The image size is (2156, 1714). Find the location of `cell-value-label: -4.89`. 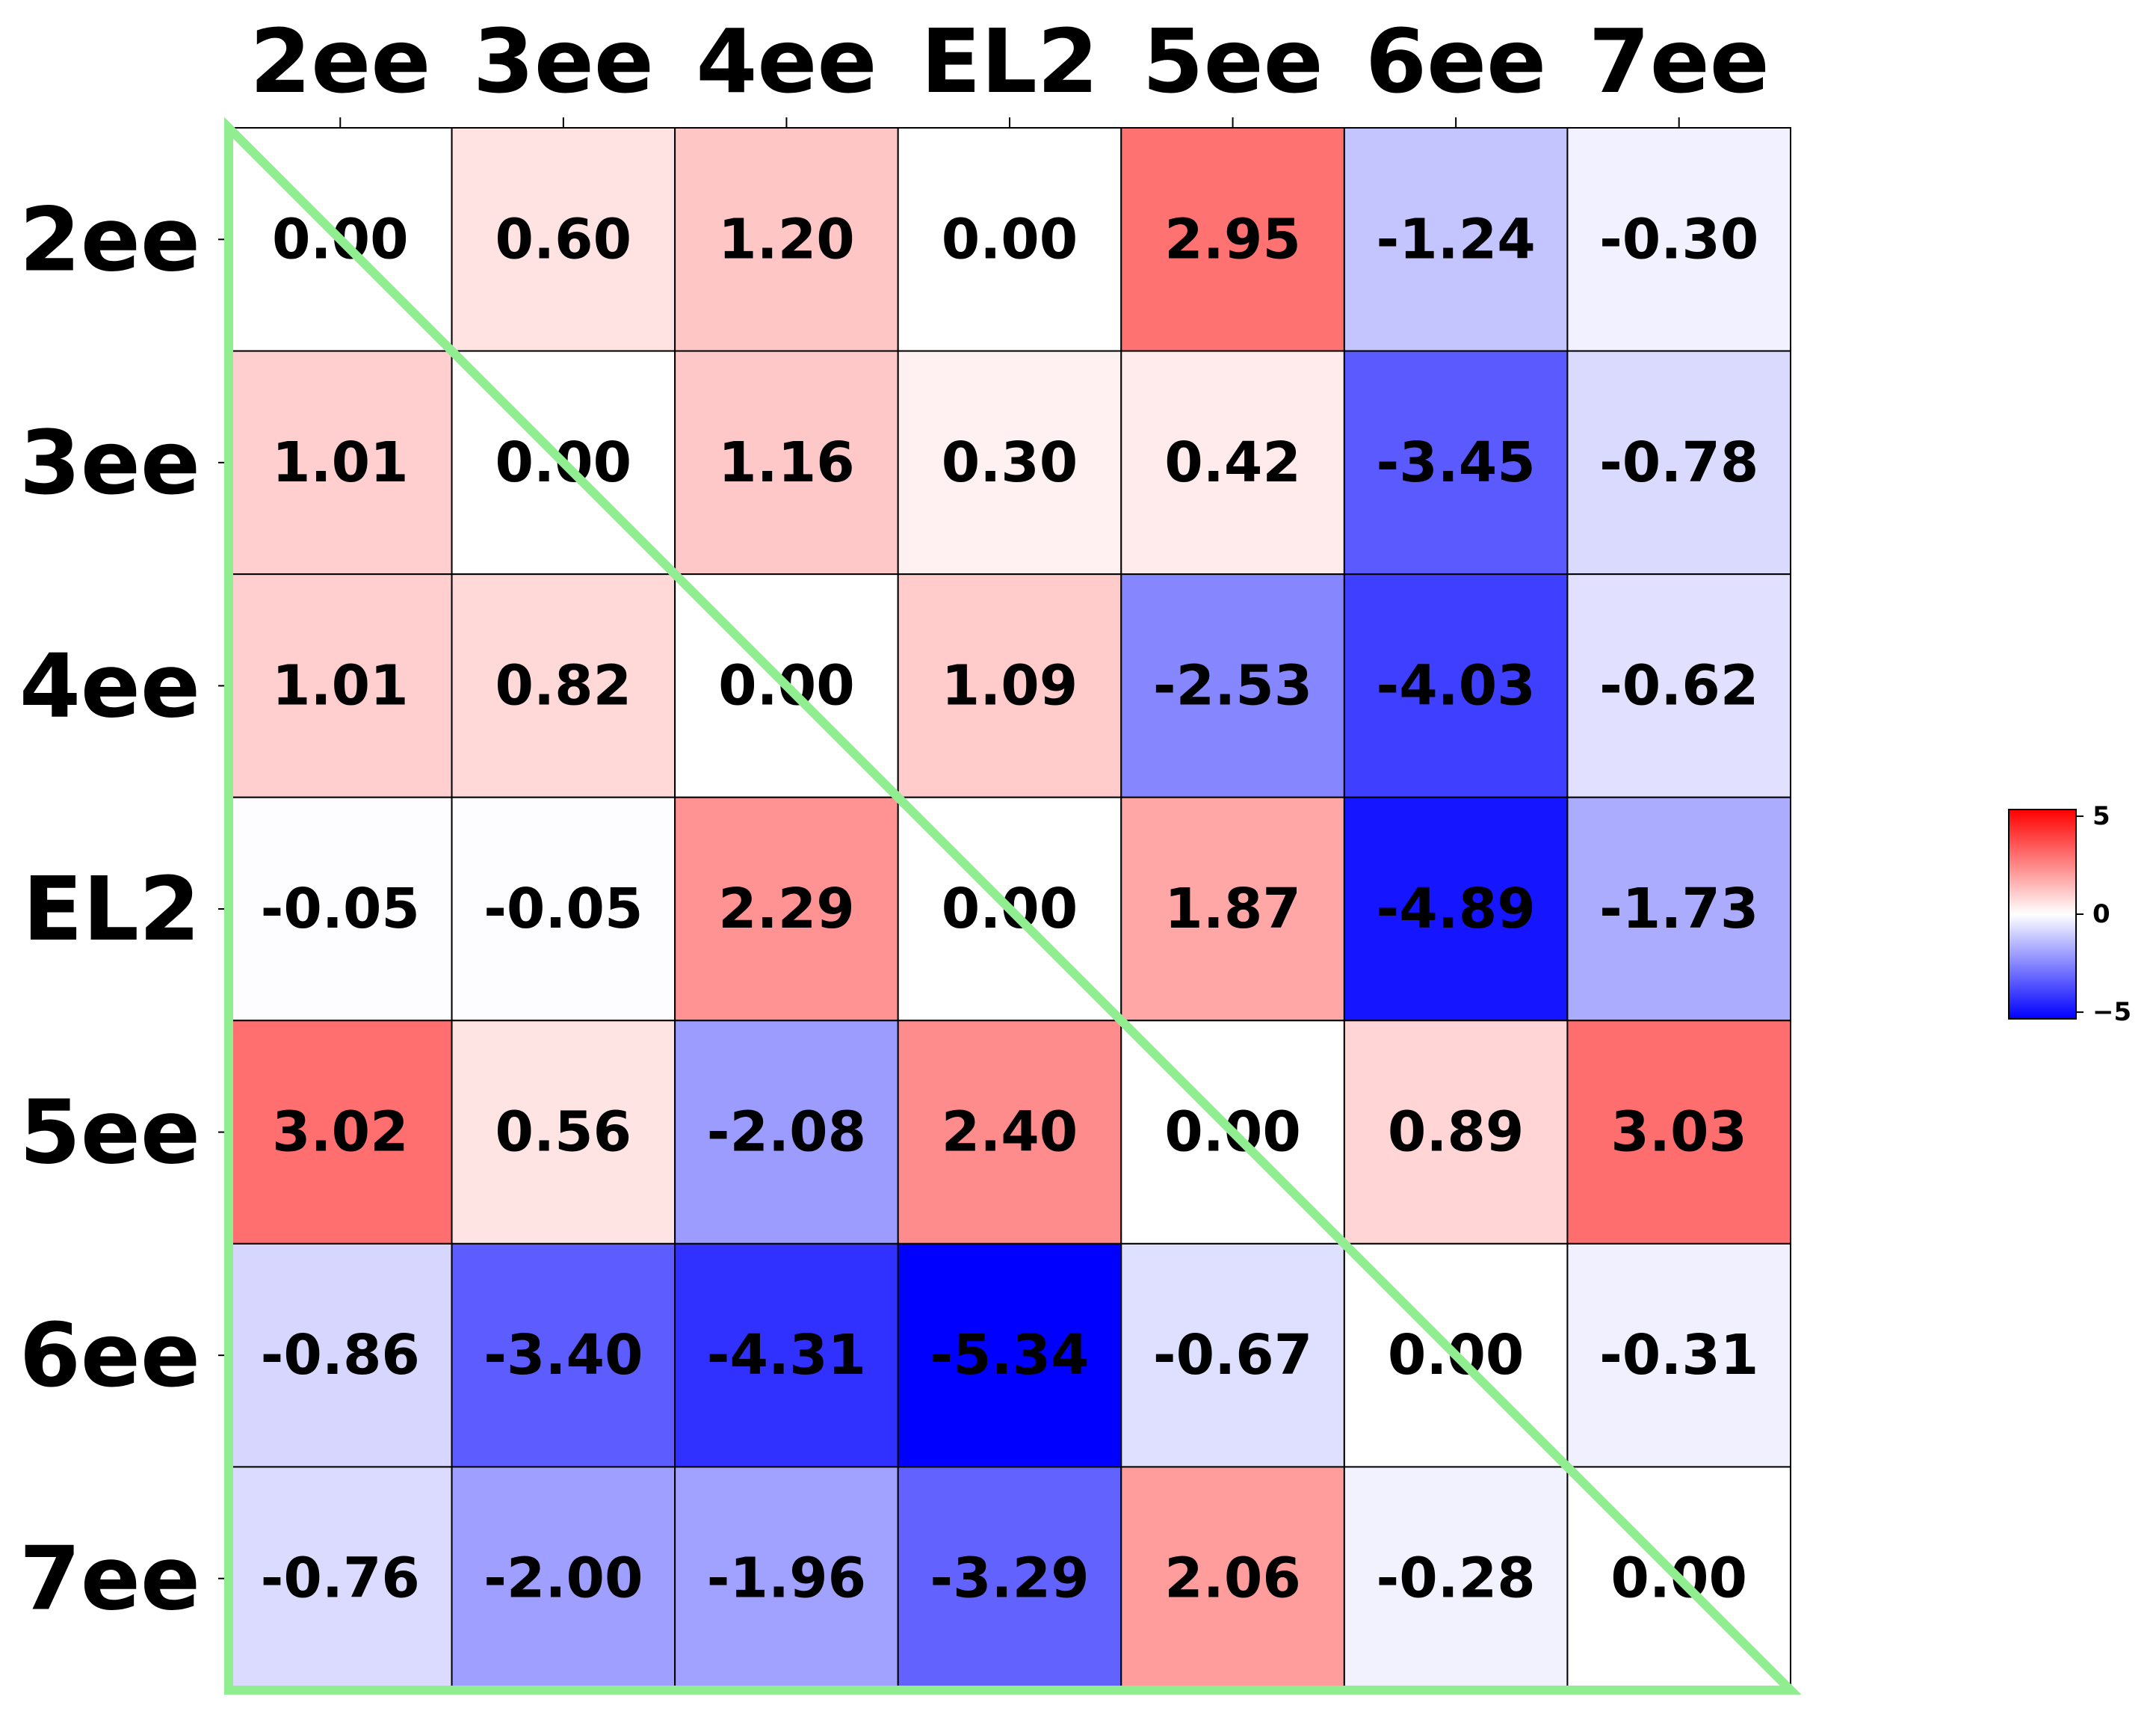

cell-value-label: -4.89 is located at coordinates (1455, 909).